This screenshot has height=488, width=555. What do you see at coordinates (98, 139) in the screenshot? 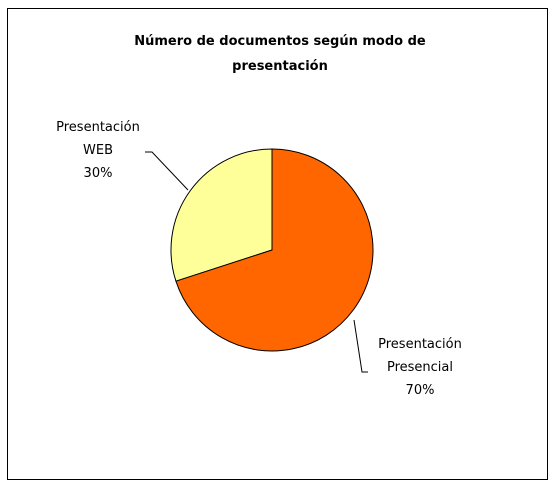
I see `slice-label: Presentación WEB` at bounding box center [98, 139].